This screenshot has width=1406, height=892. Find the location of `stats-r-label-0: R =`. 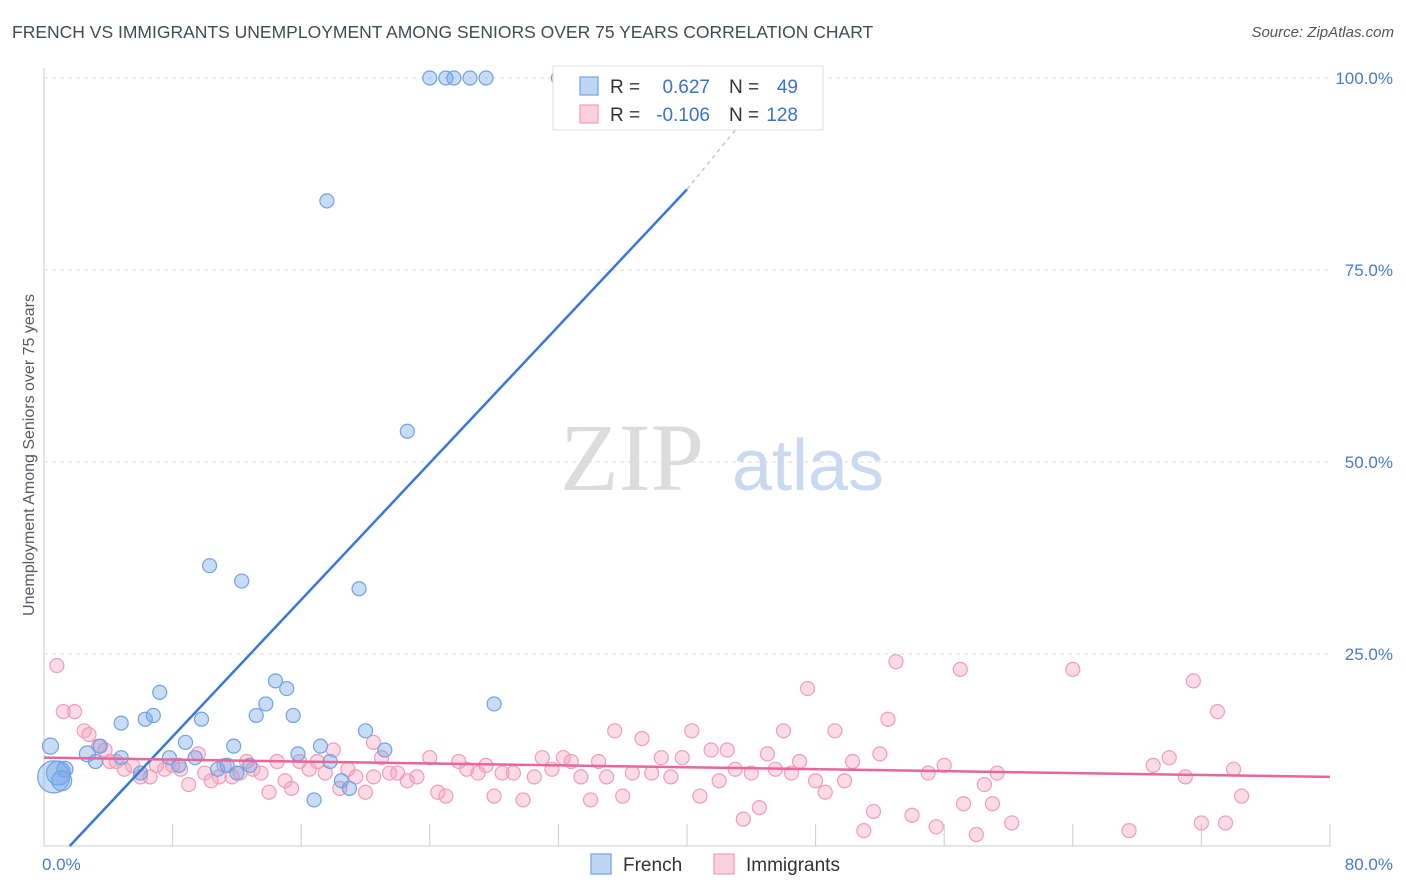

stats-r-label-0: R = is located at coordinates (625, 87).